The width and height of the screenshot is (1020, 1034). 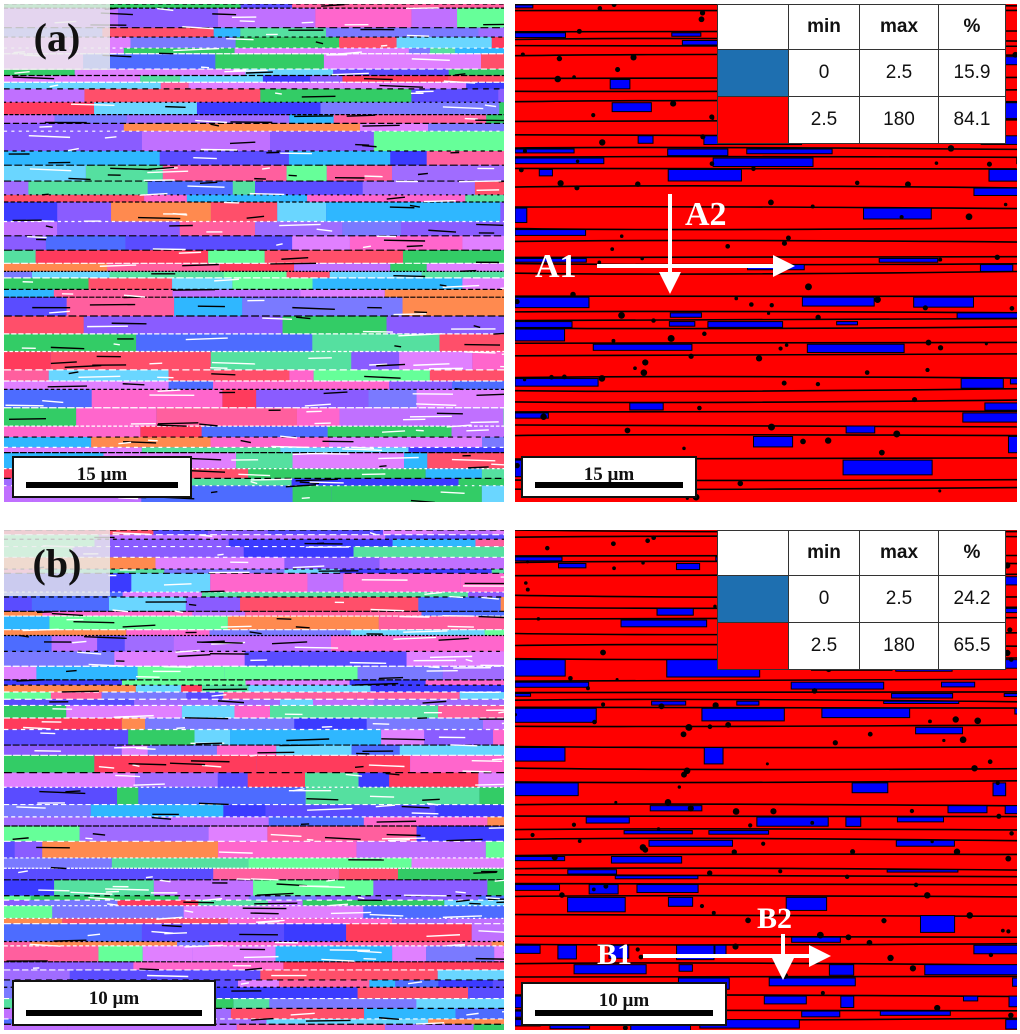 I want to click on arrow-a2-head, so click(x=670, y=283).